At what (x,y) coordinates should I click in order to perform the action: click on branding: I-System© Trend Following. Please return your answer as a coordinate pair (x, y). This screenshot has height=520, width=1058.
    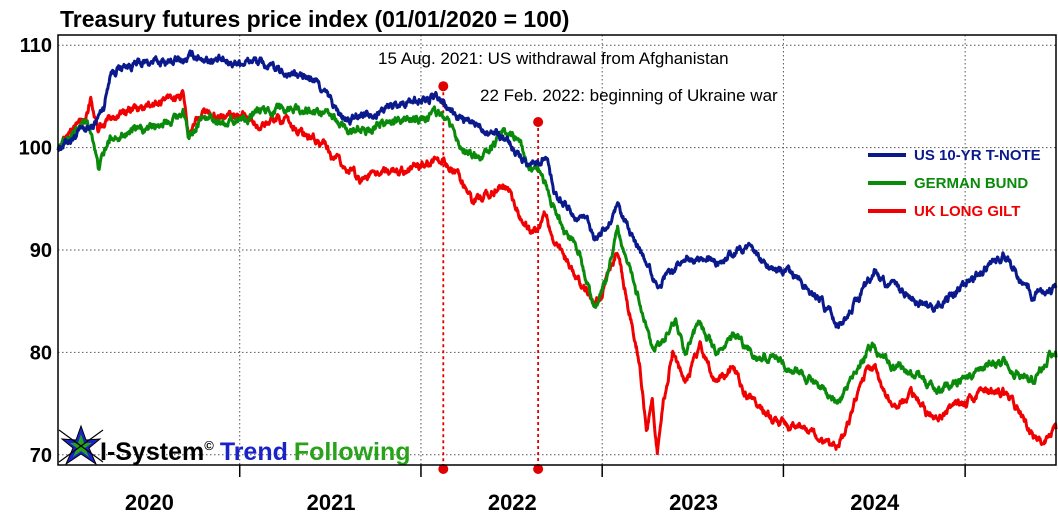
    Looking at the image, I should click on (234, 445).